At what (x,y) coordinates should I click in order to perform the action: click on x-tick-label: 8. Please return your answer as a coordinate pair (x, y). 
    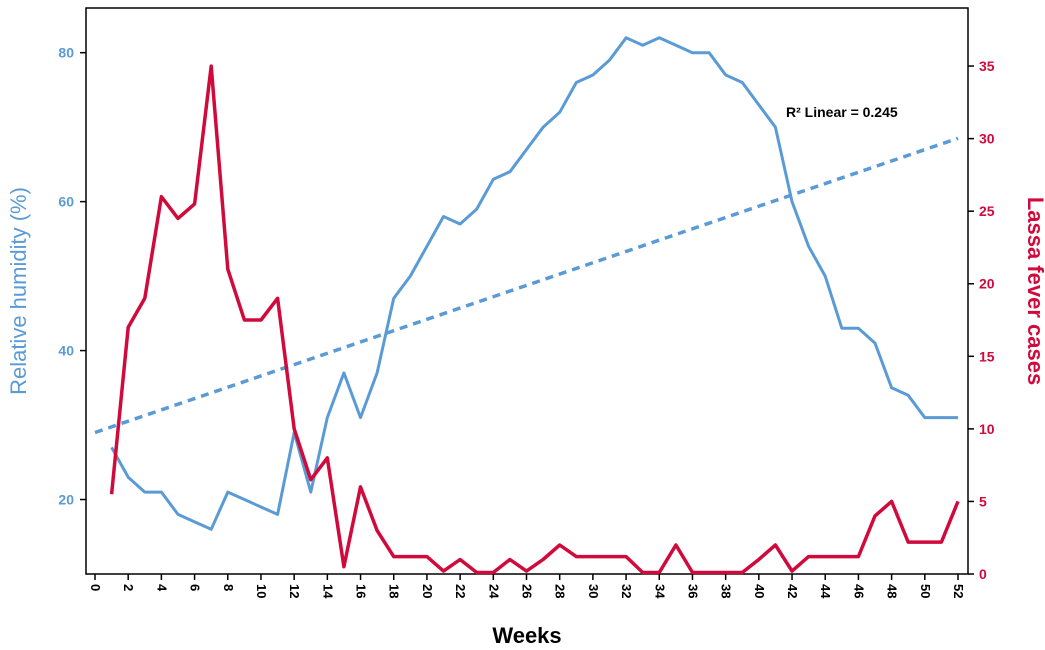
    Looking at the image, I should click on (228, 587).